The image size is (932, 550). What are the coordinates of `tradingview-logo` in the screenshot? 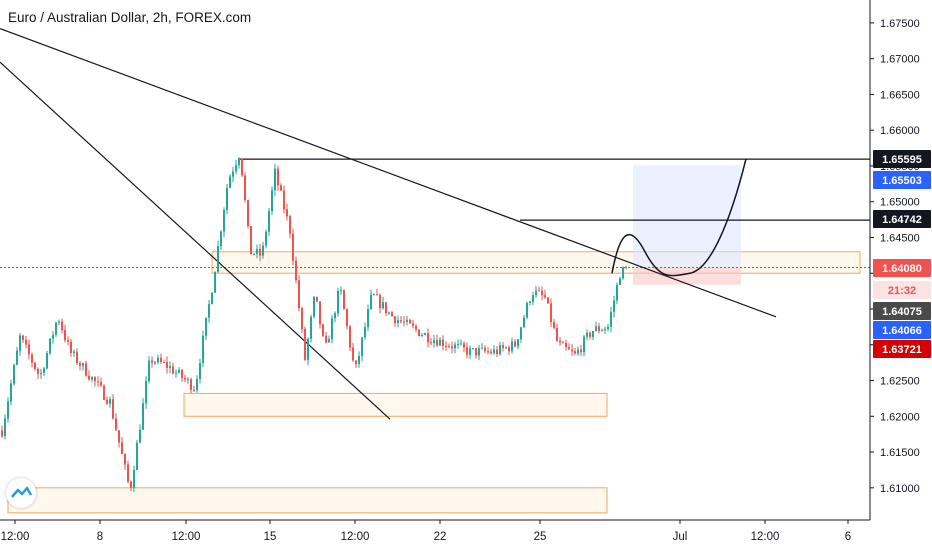 It's located at (21, 493).